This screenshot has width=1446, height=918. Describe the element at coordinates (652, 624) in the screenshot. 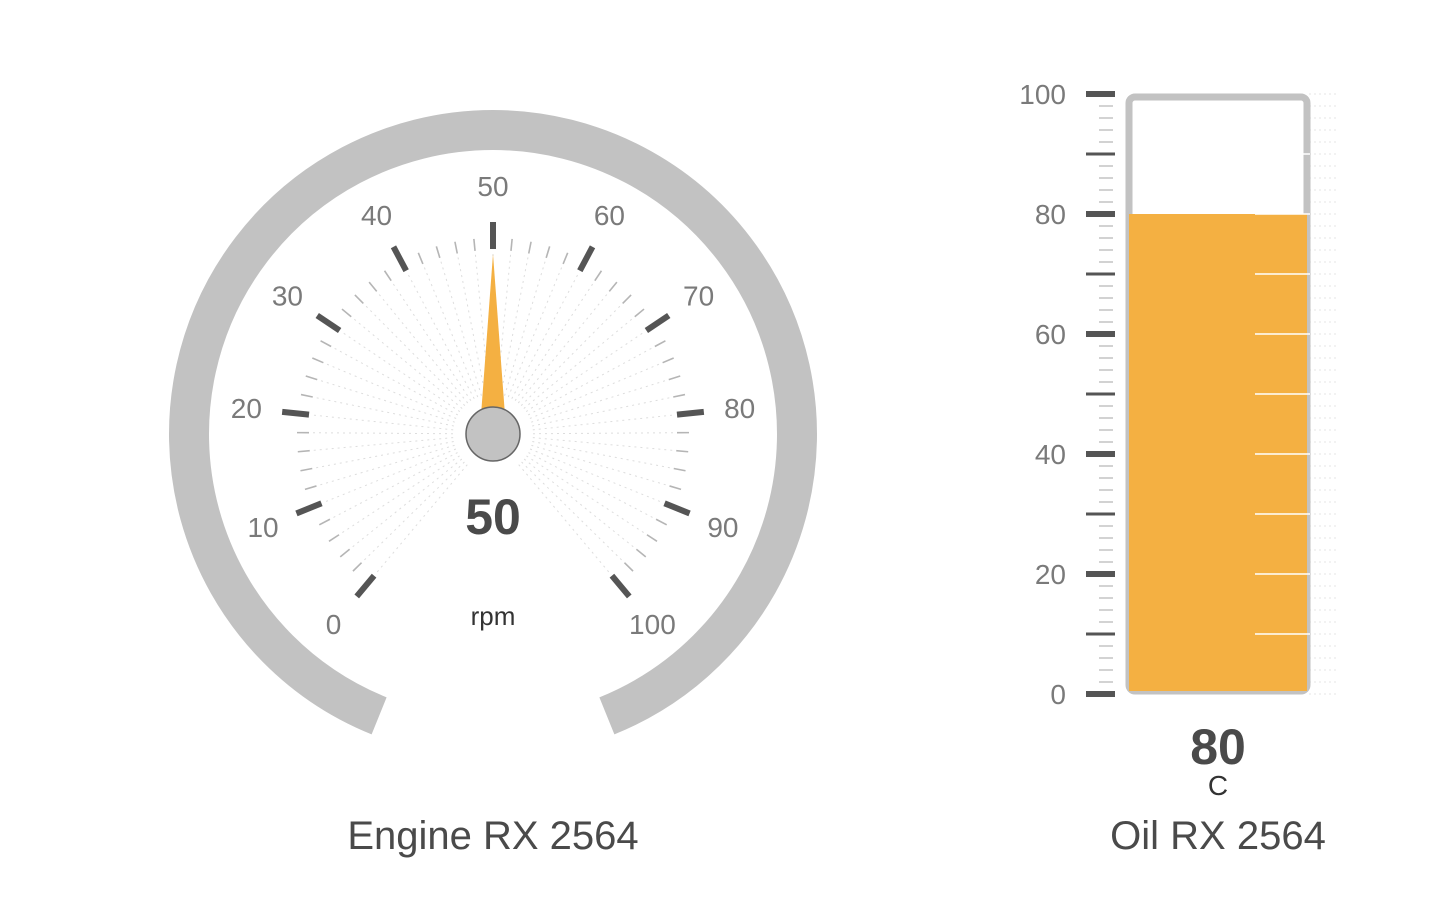

I see `gauge-tick-label: 100` at that location.